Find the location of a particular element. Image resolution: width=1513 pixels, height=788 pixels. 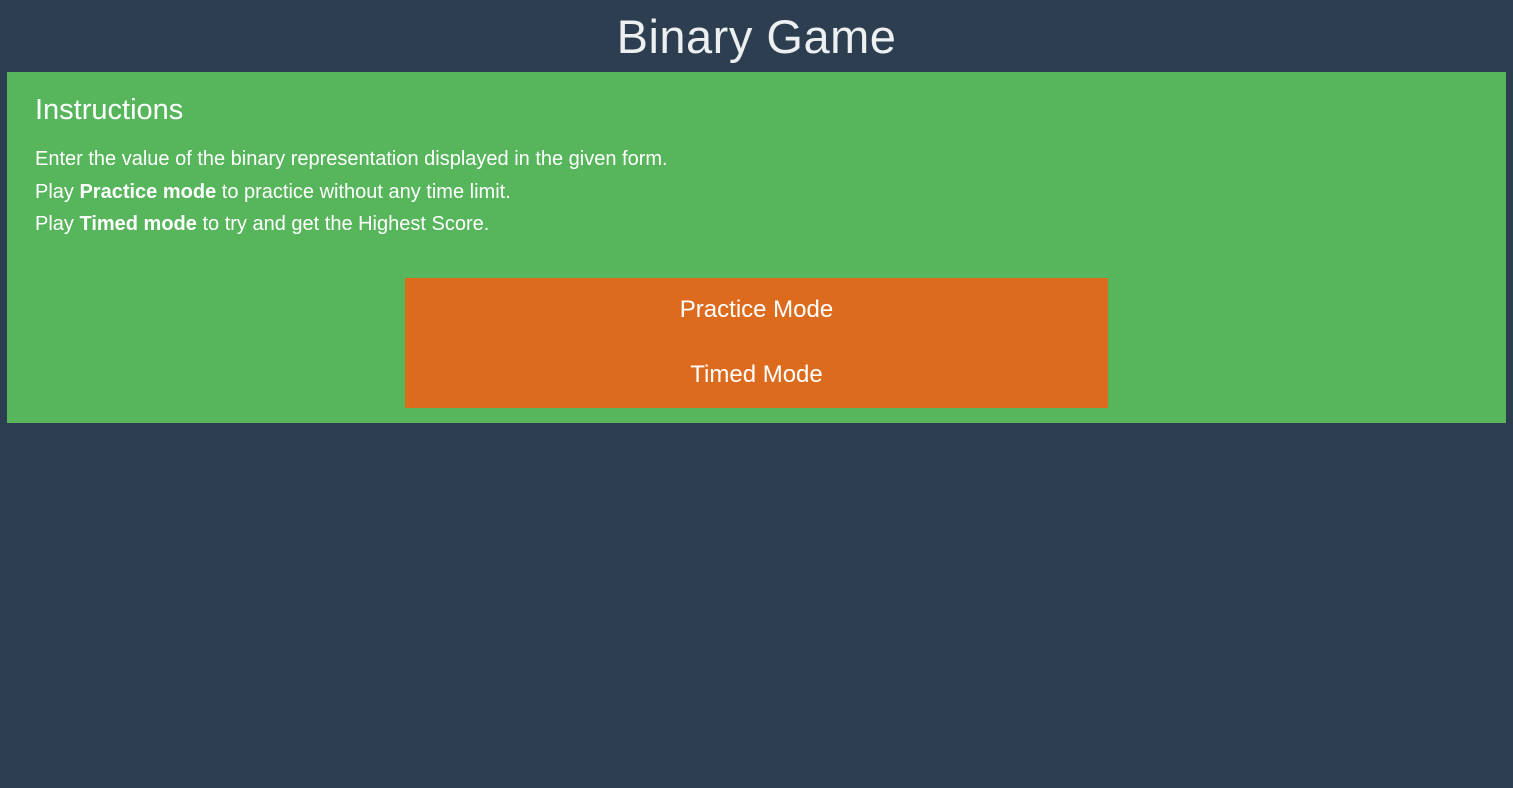

instruction-line-3-prefix: Play is located at coordinates (57, 224).